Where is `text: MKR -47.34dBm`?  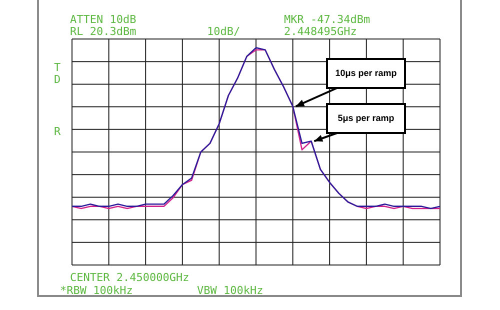
text: MKR -47.34dBm is located at coordinates (327, 19).